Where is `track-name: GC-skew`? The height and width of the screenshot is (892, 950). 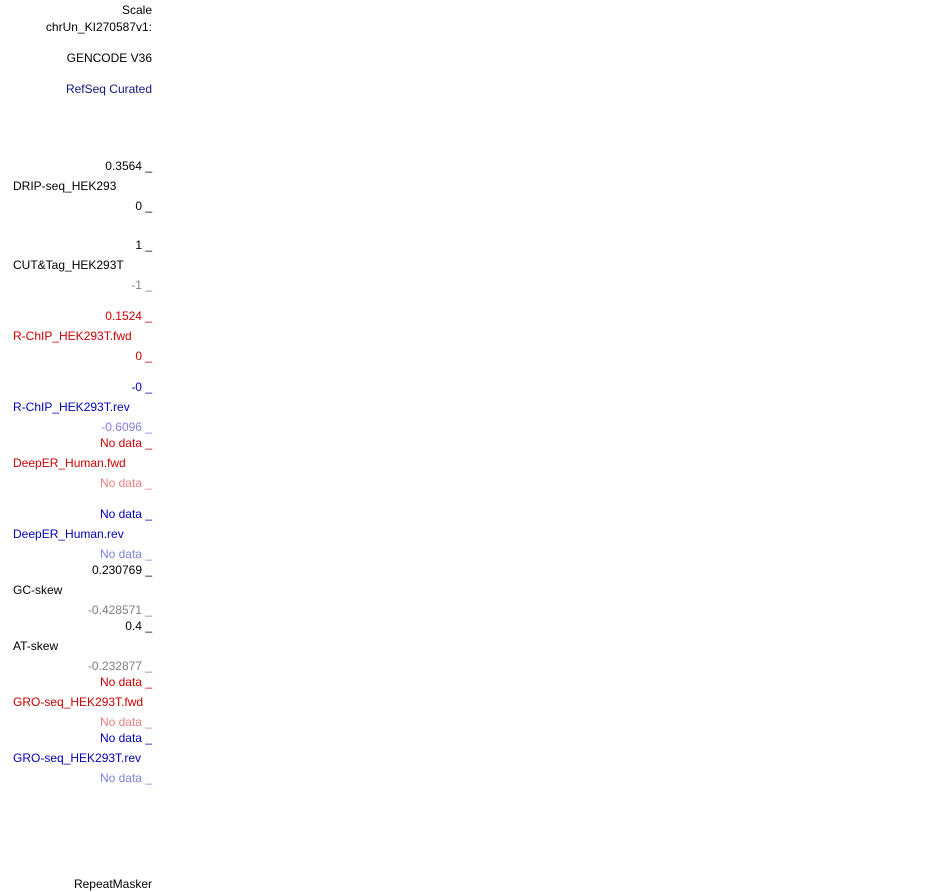
track-name: GC-skew is located at coordinates (38, 590).